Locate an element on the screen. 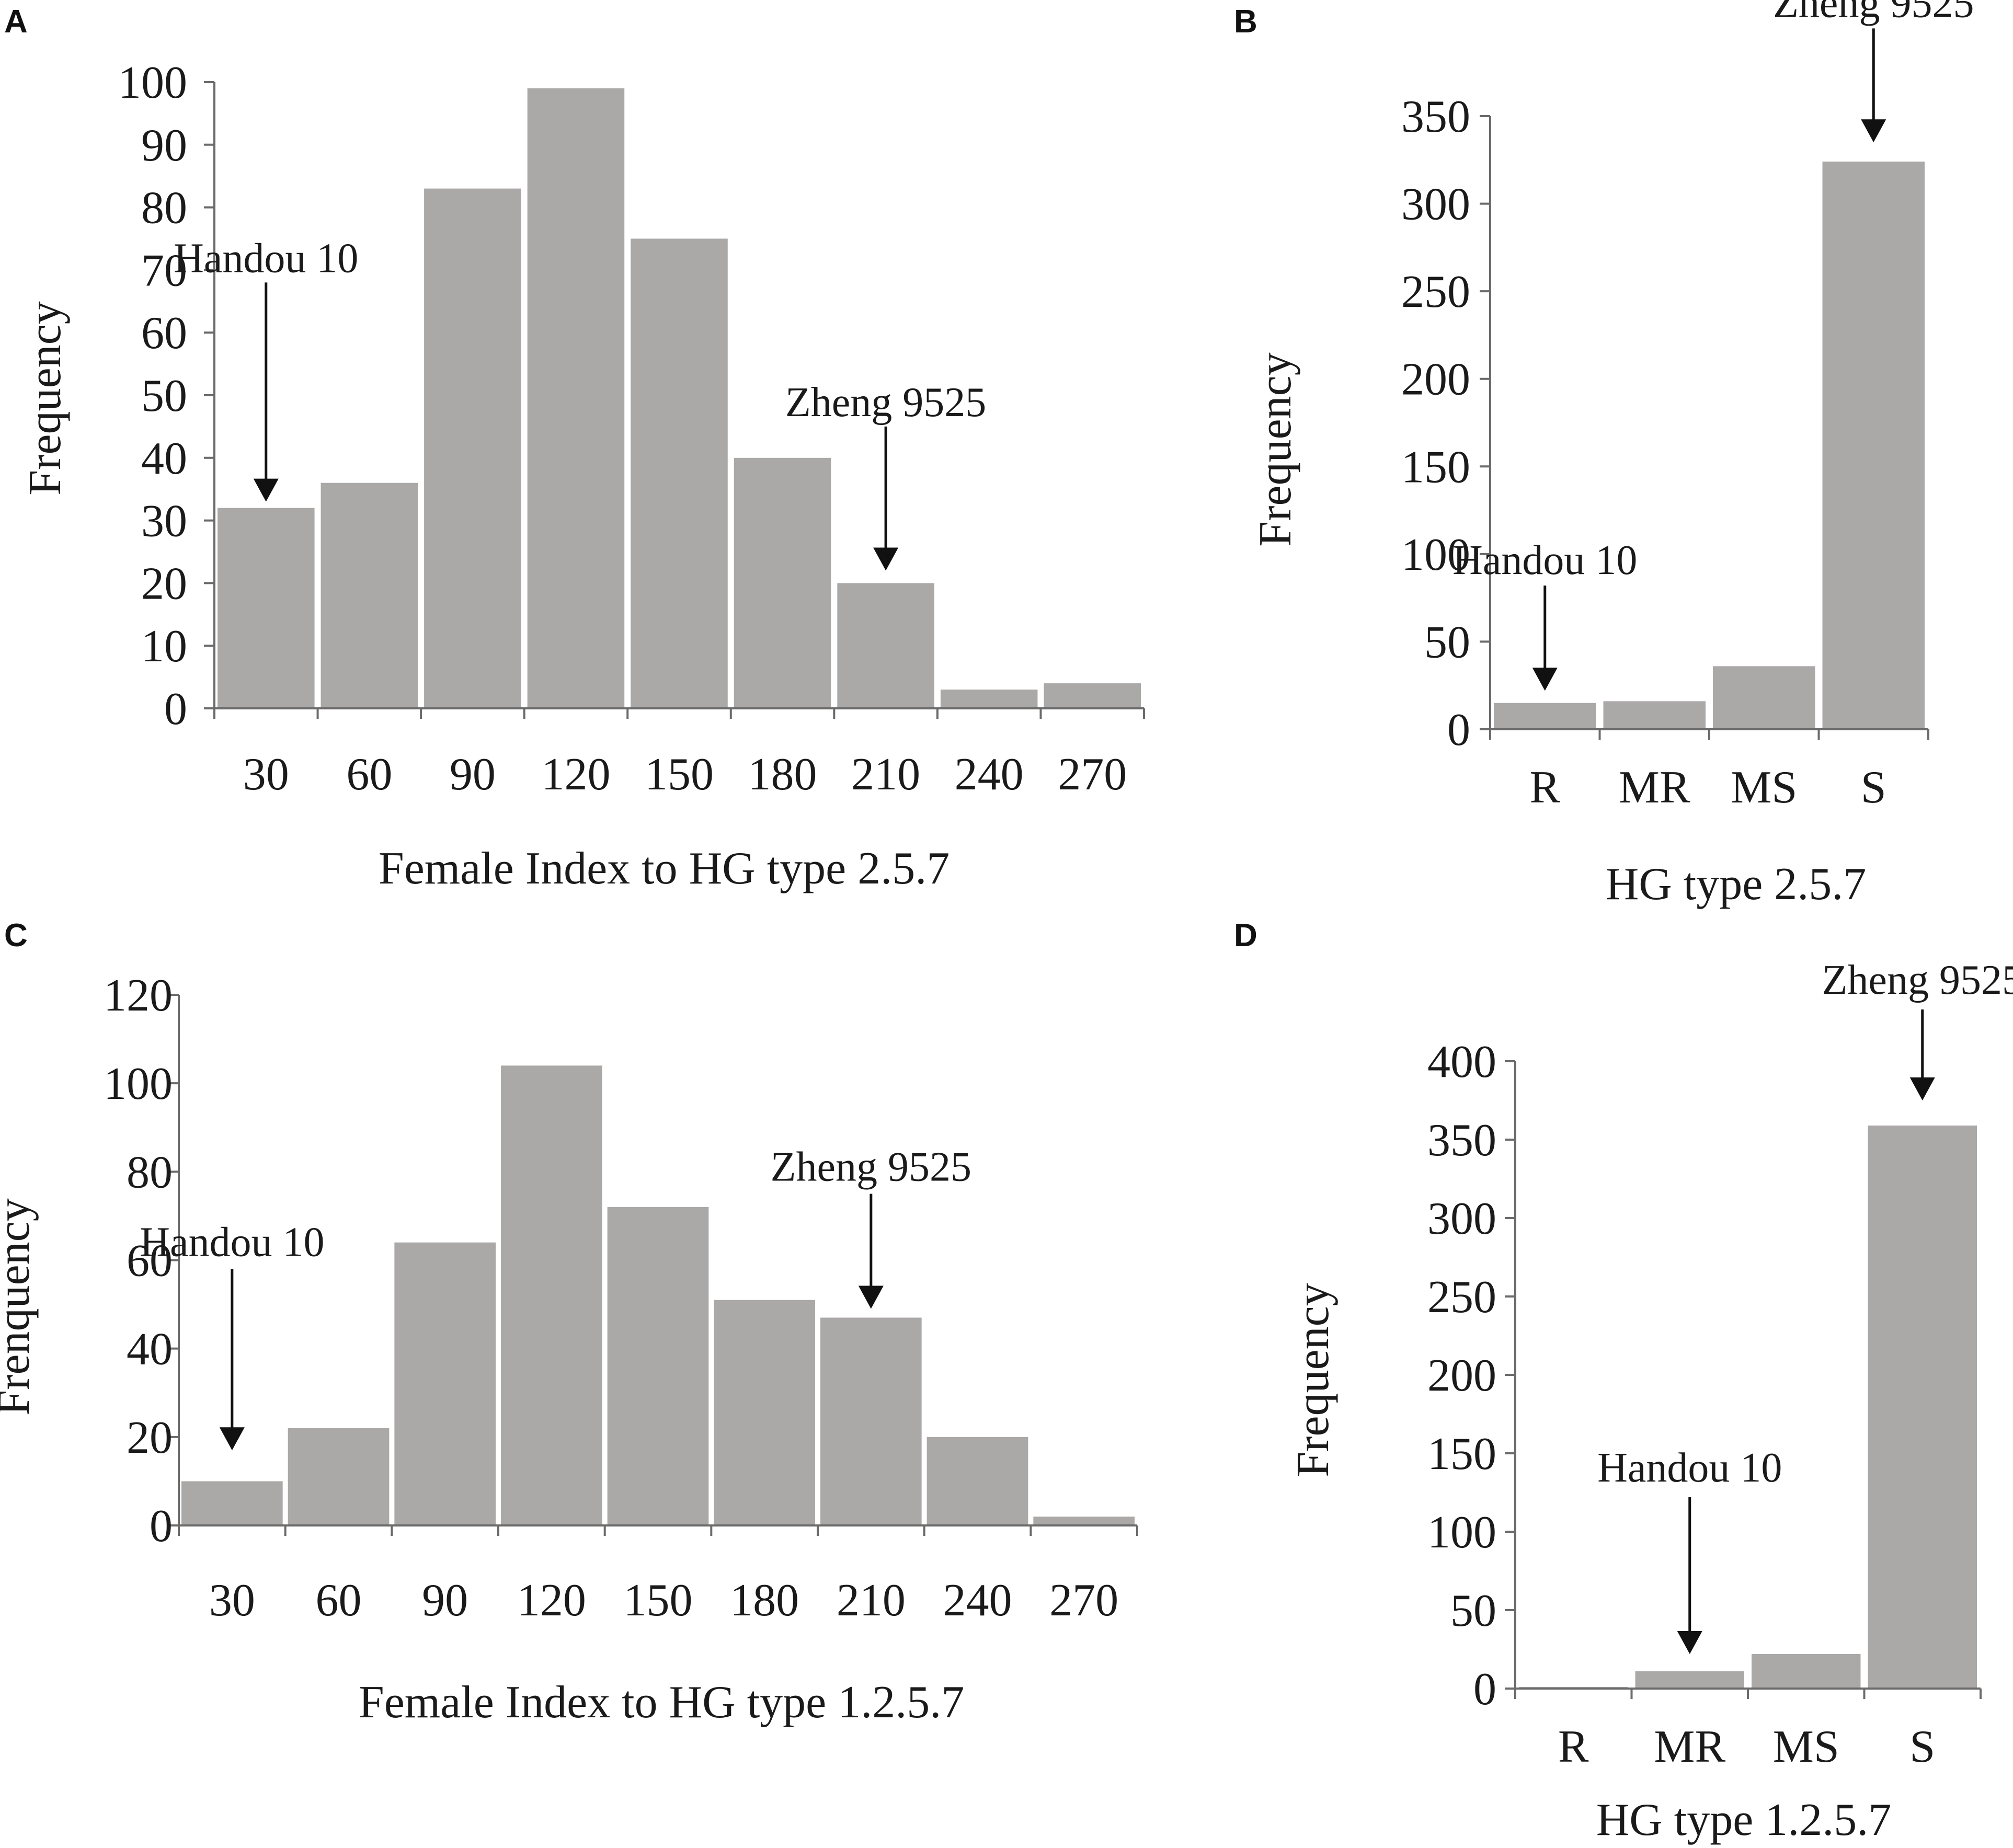 This screenshot has height=1848, width=2013. y-tick-label-d-300: 300 is located at coordinates (1461, 1218).